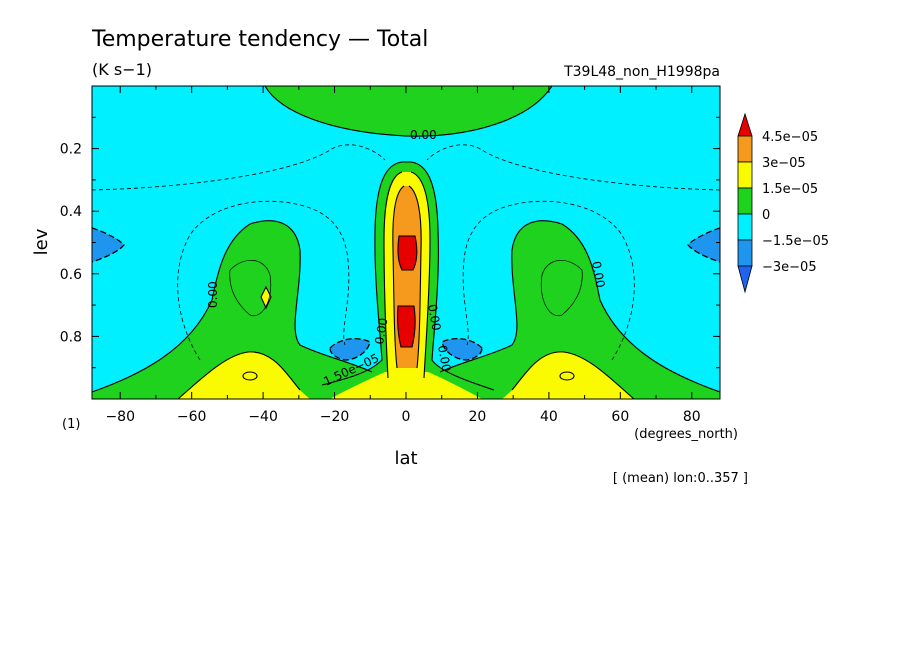  Describe the element at coordinates (766, 215) in the screenshot. I see `colorbar-label: 0` at that location.